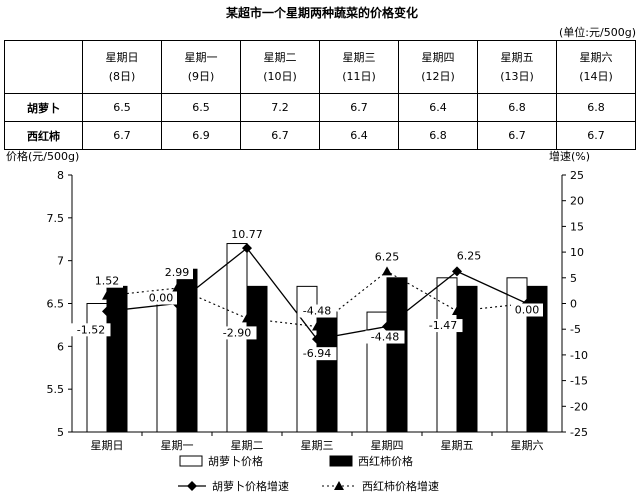 The height and width of the screenshot is (502, 644). What do you see at coordinates (577, 201) in the screenshot?
I see `y2-tick-label: 20` at bounding box center [577, 201].